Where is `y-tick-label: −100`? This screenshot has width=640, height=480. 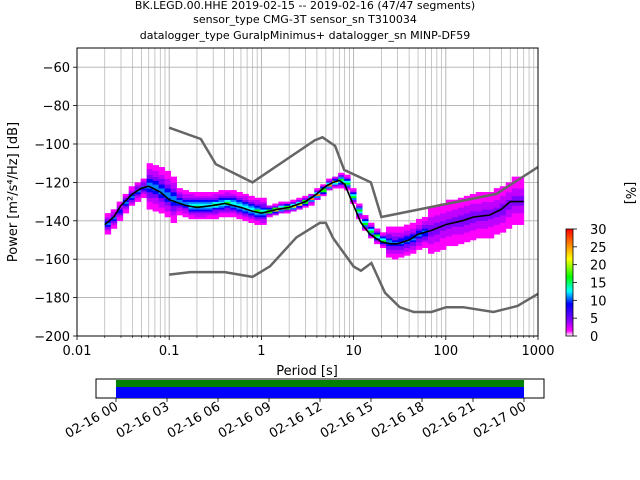 y-tick-label: −100 is located at coordinates (52, 145).